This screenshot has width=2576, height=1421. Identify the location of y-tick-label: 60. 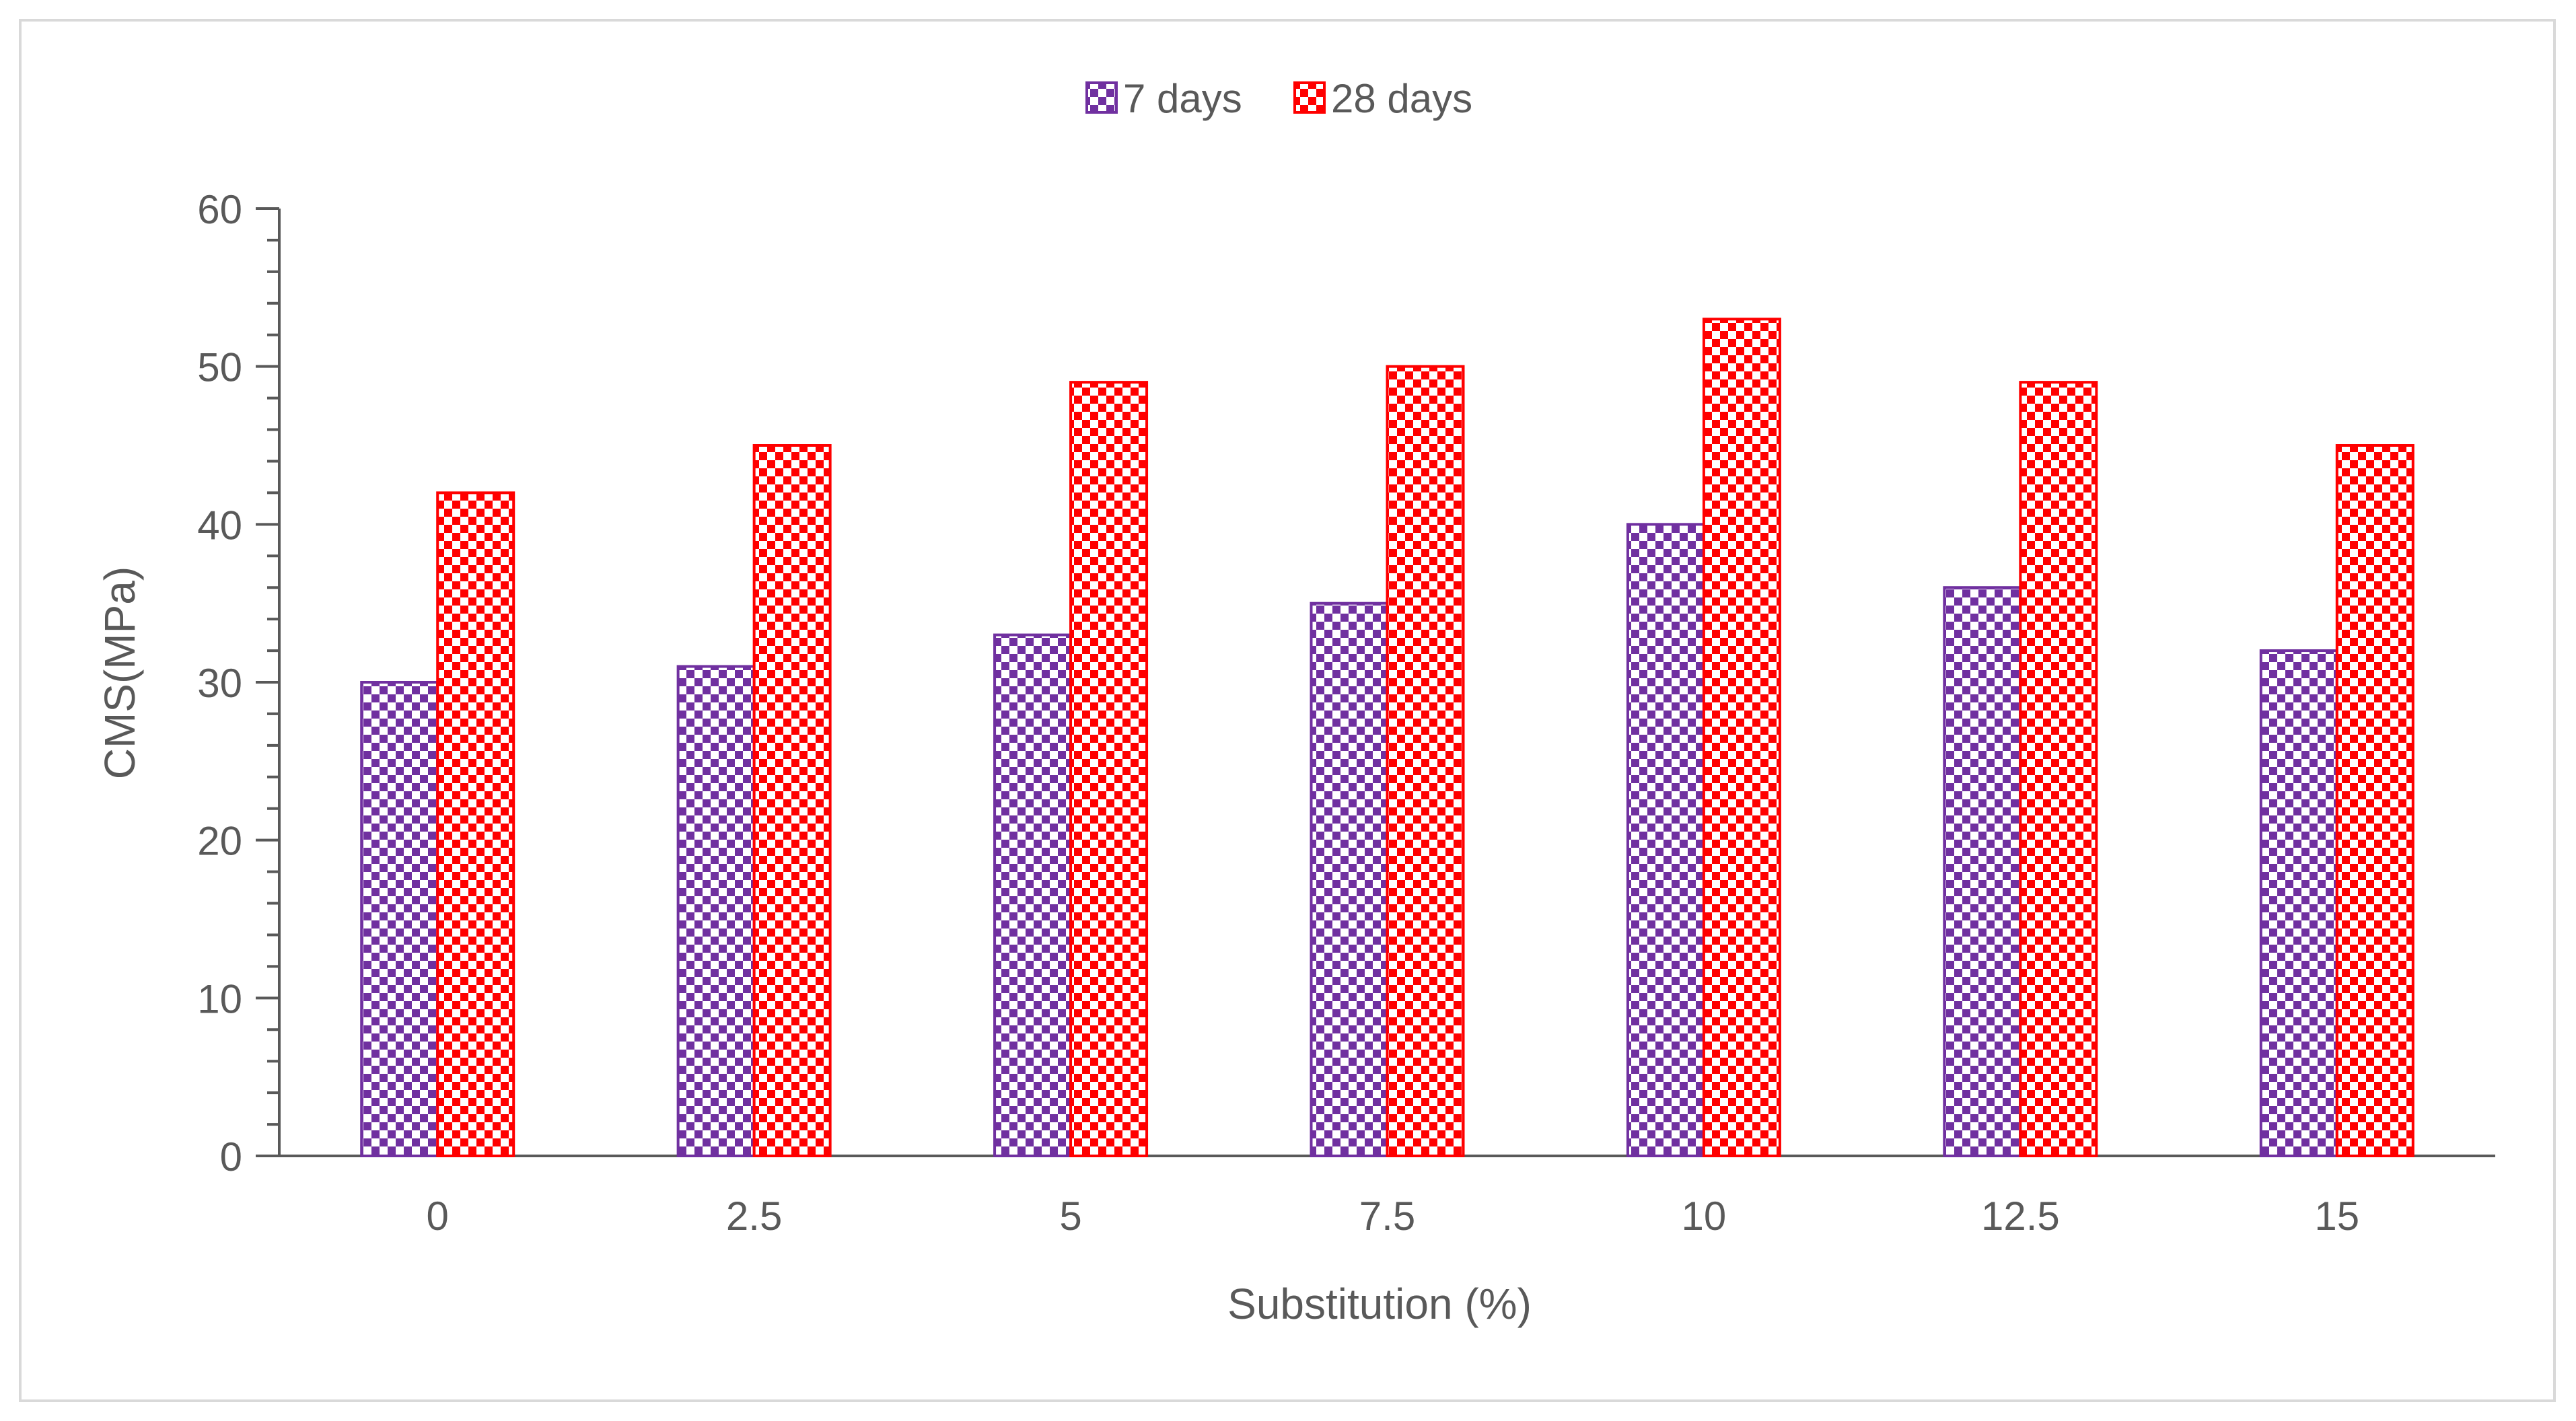
(219, 209).